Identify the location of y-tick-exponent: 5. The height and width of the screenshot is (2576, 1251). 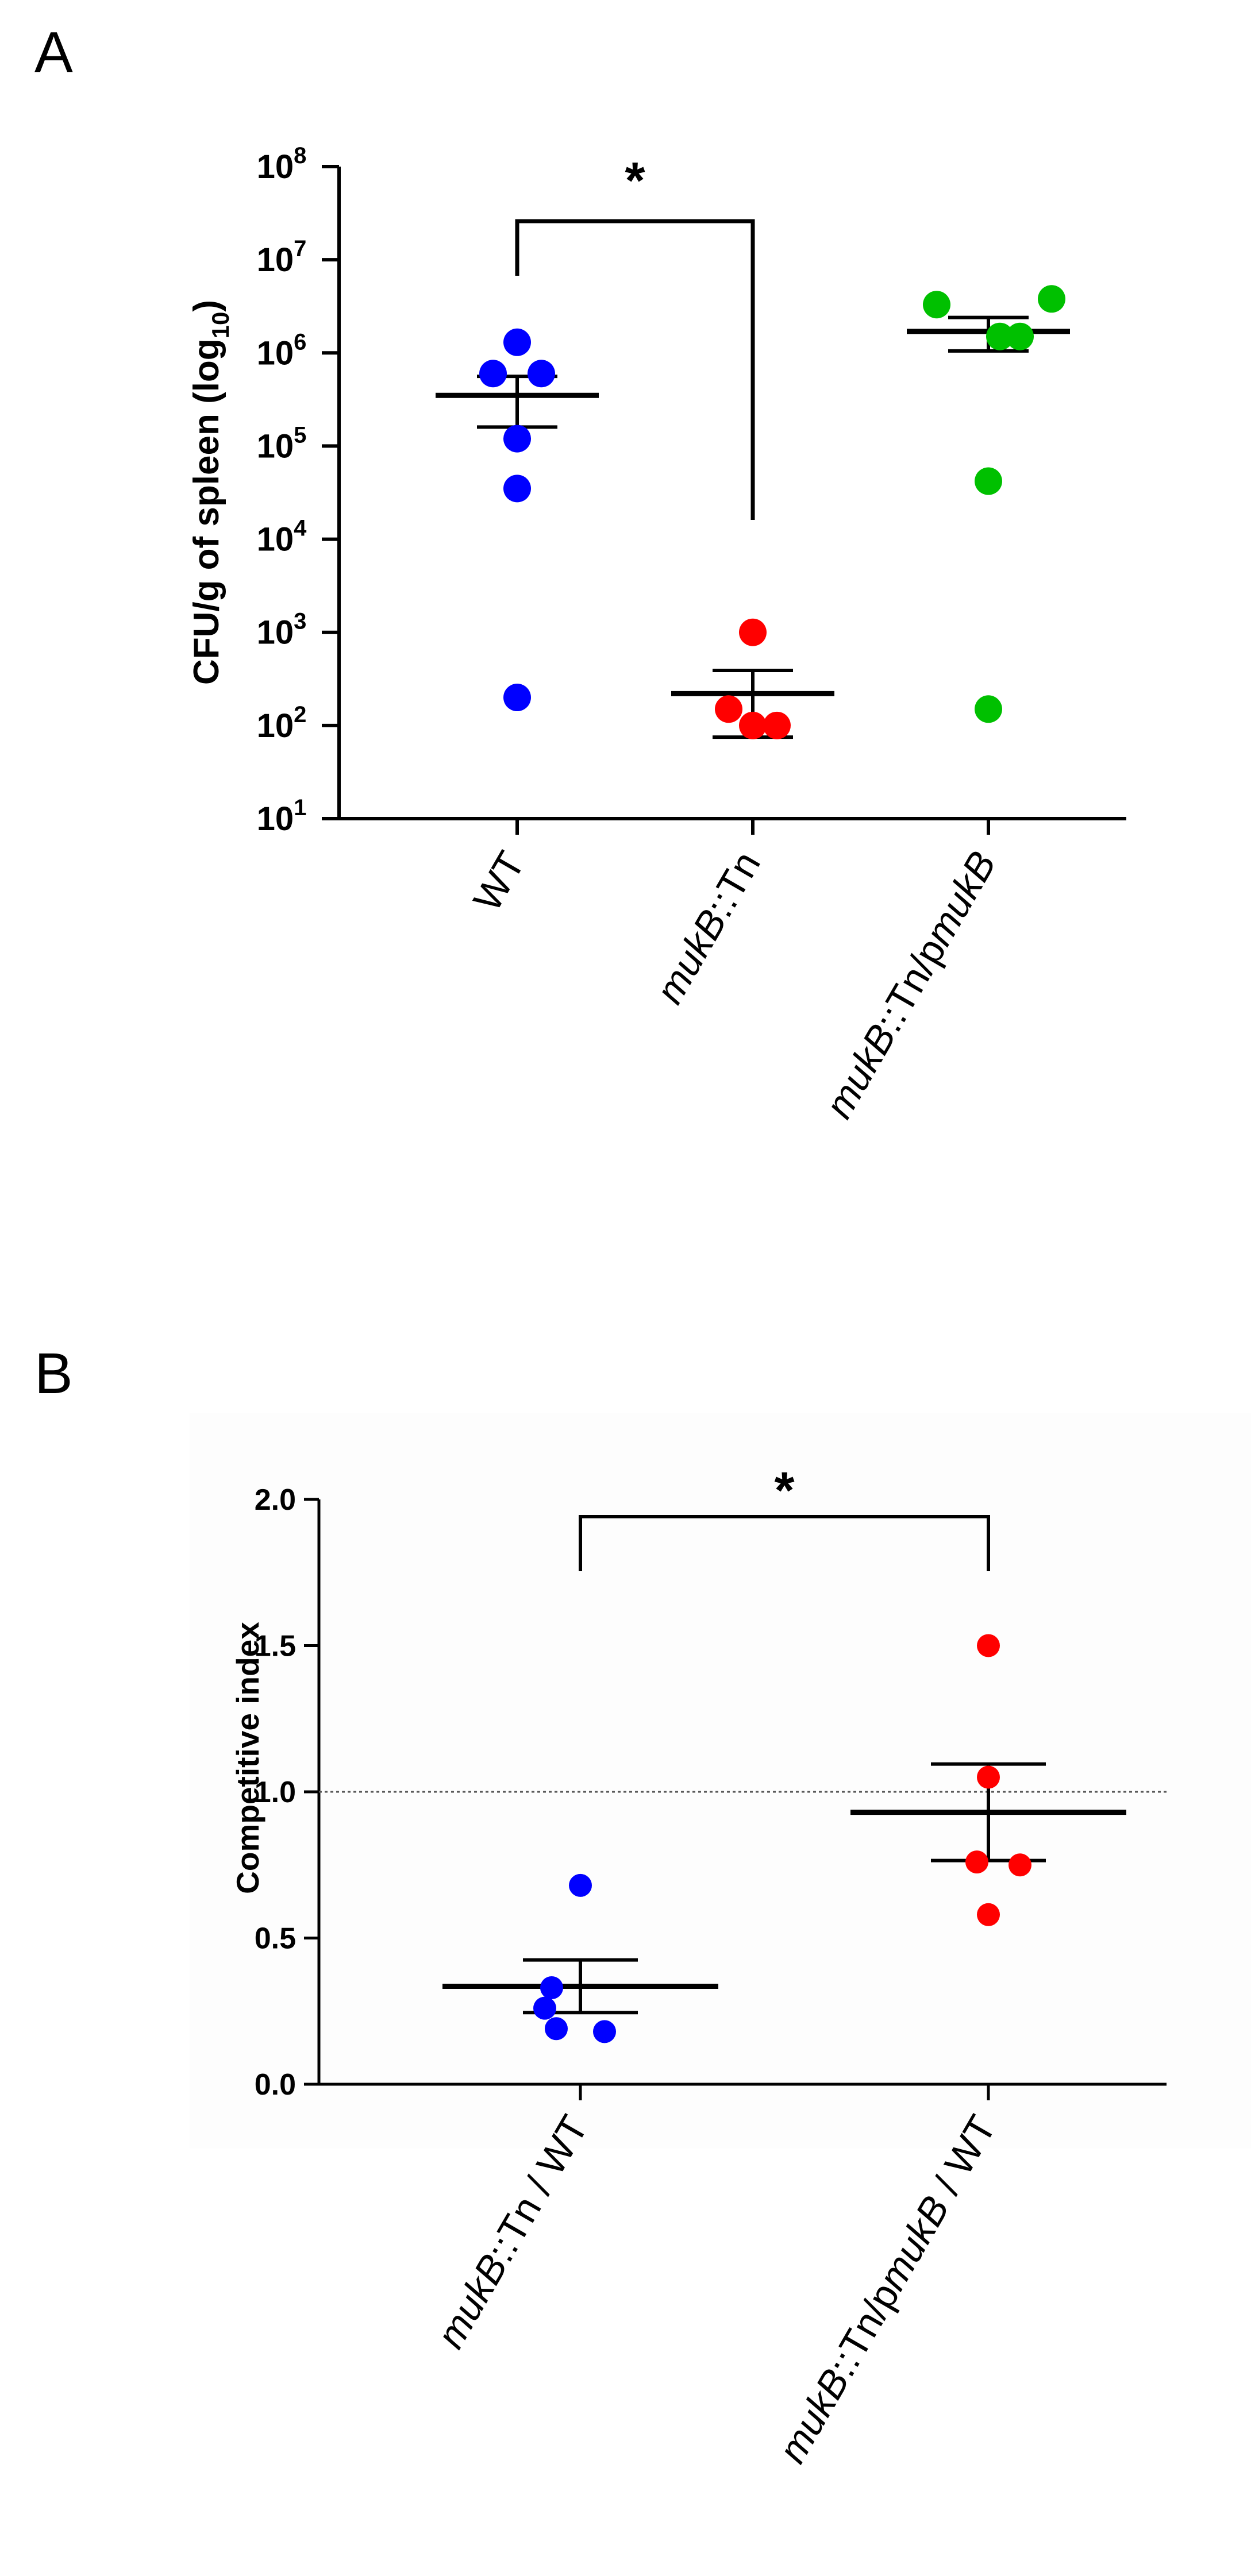
(300, 435).